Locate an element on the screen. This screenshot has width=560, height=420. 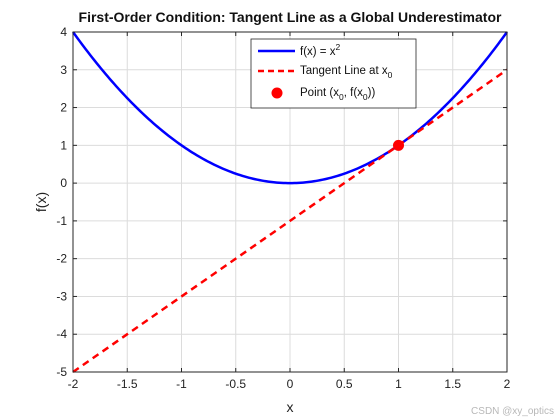
y-tick-label: 1 is located at coordinates (63, 145).